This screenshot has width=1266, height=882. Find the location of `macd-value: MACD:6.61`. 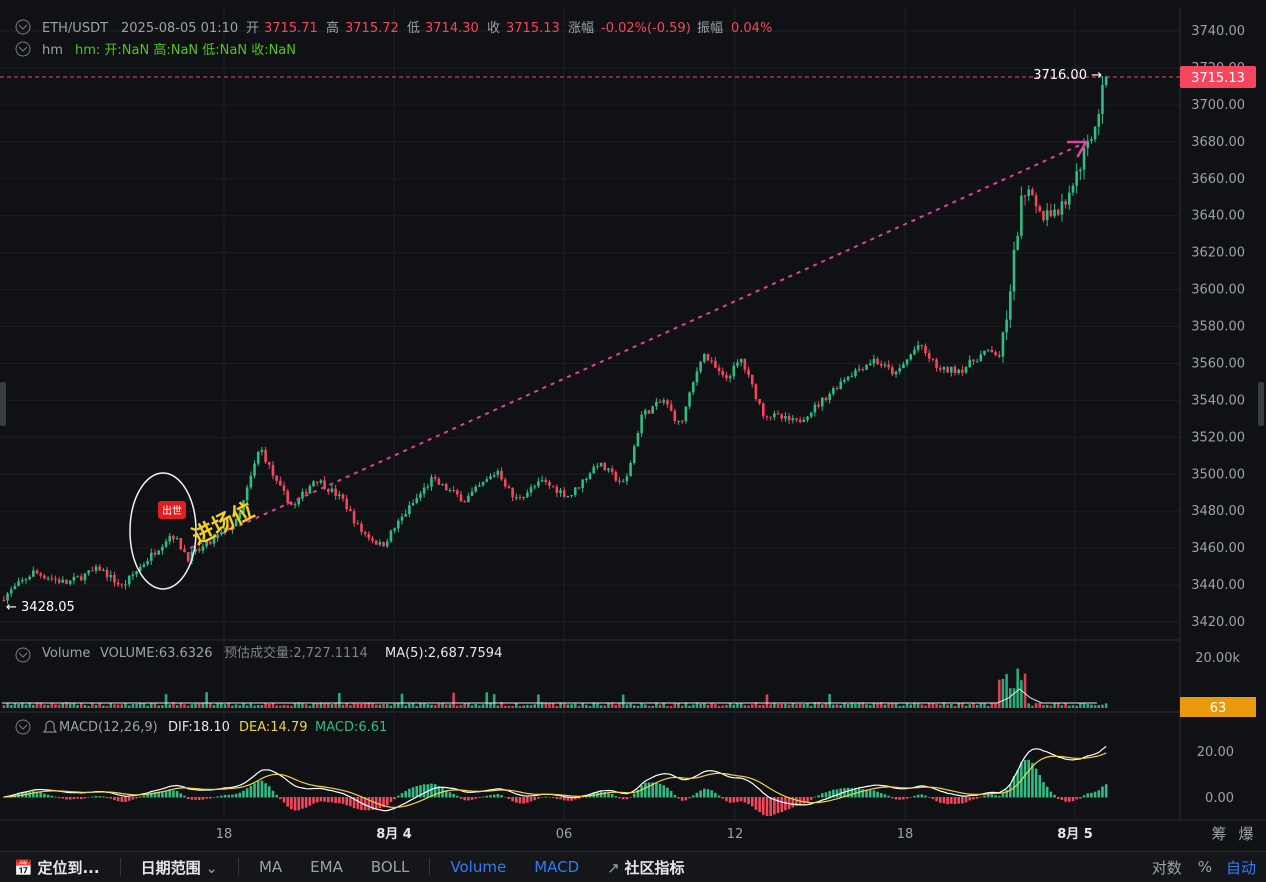

macd-value: MACD:6.61 is located at coordinates (351, 727).